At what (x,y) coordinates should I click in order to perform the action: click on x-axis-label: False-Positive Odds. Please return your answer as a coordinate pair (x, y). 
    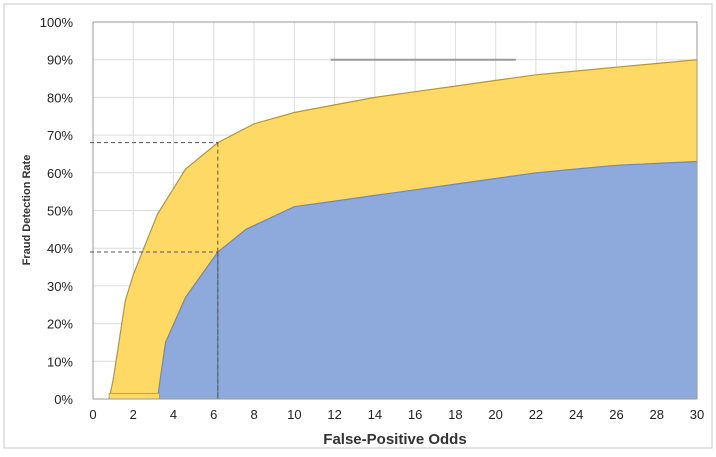
    Looking at the image, I should click on (394, 439).